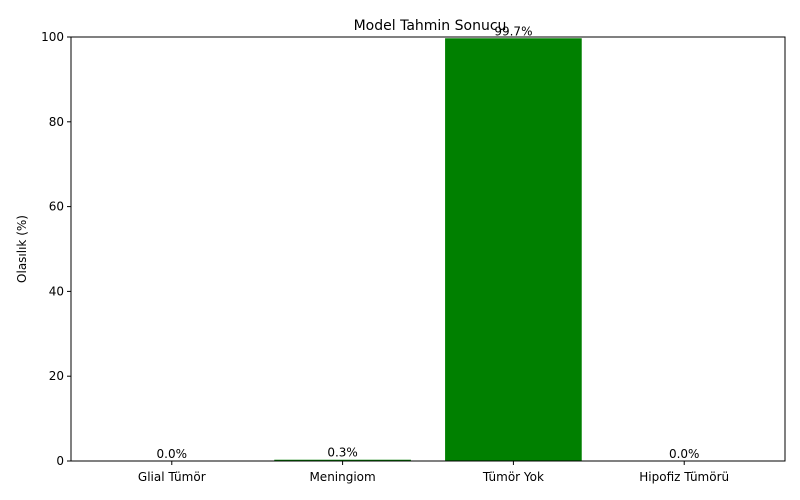  Describe the element at coordinates (22, 249) in the screenshot. I see `y-axis-label: Olasılık (%)` at that location.